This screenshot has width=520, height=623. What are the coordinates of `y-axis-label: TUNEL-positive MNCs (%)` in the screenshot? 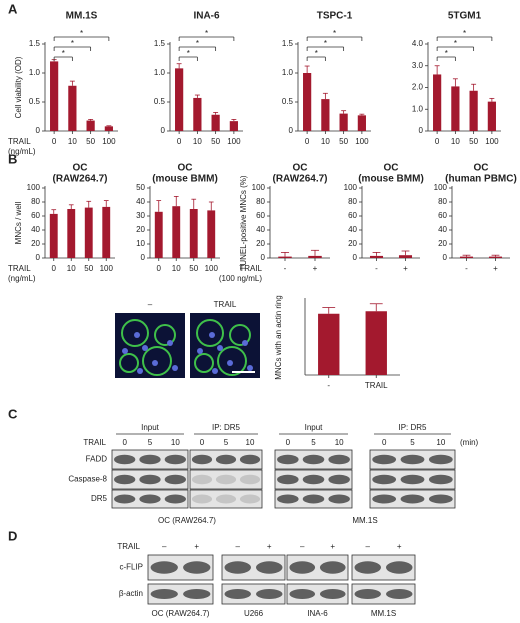 It's located at (243, 222).